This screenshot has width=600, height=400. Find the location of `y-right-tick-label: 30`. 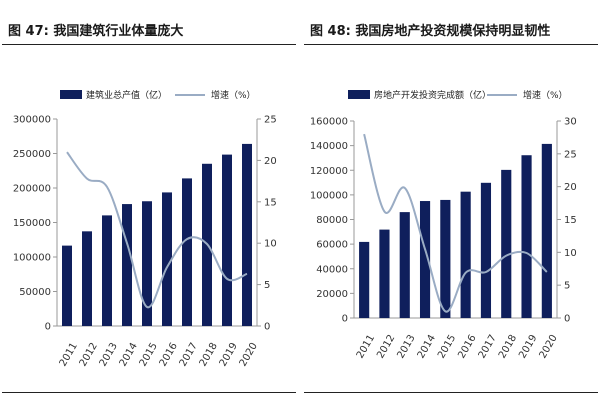

y-right-tick-label: 30 is located at coordinates (570, 122).